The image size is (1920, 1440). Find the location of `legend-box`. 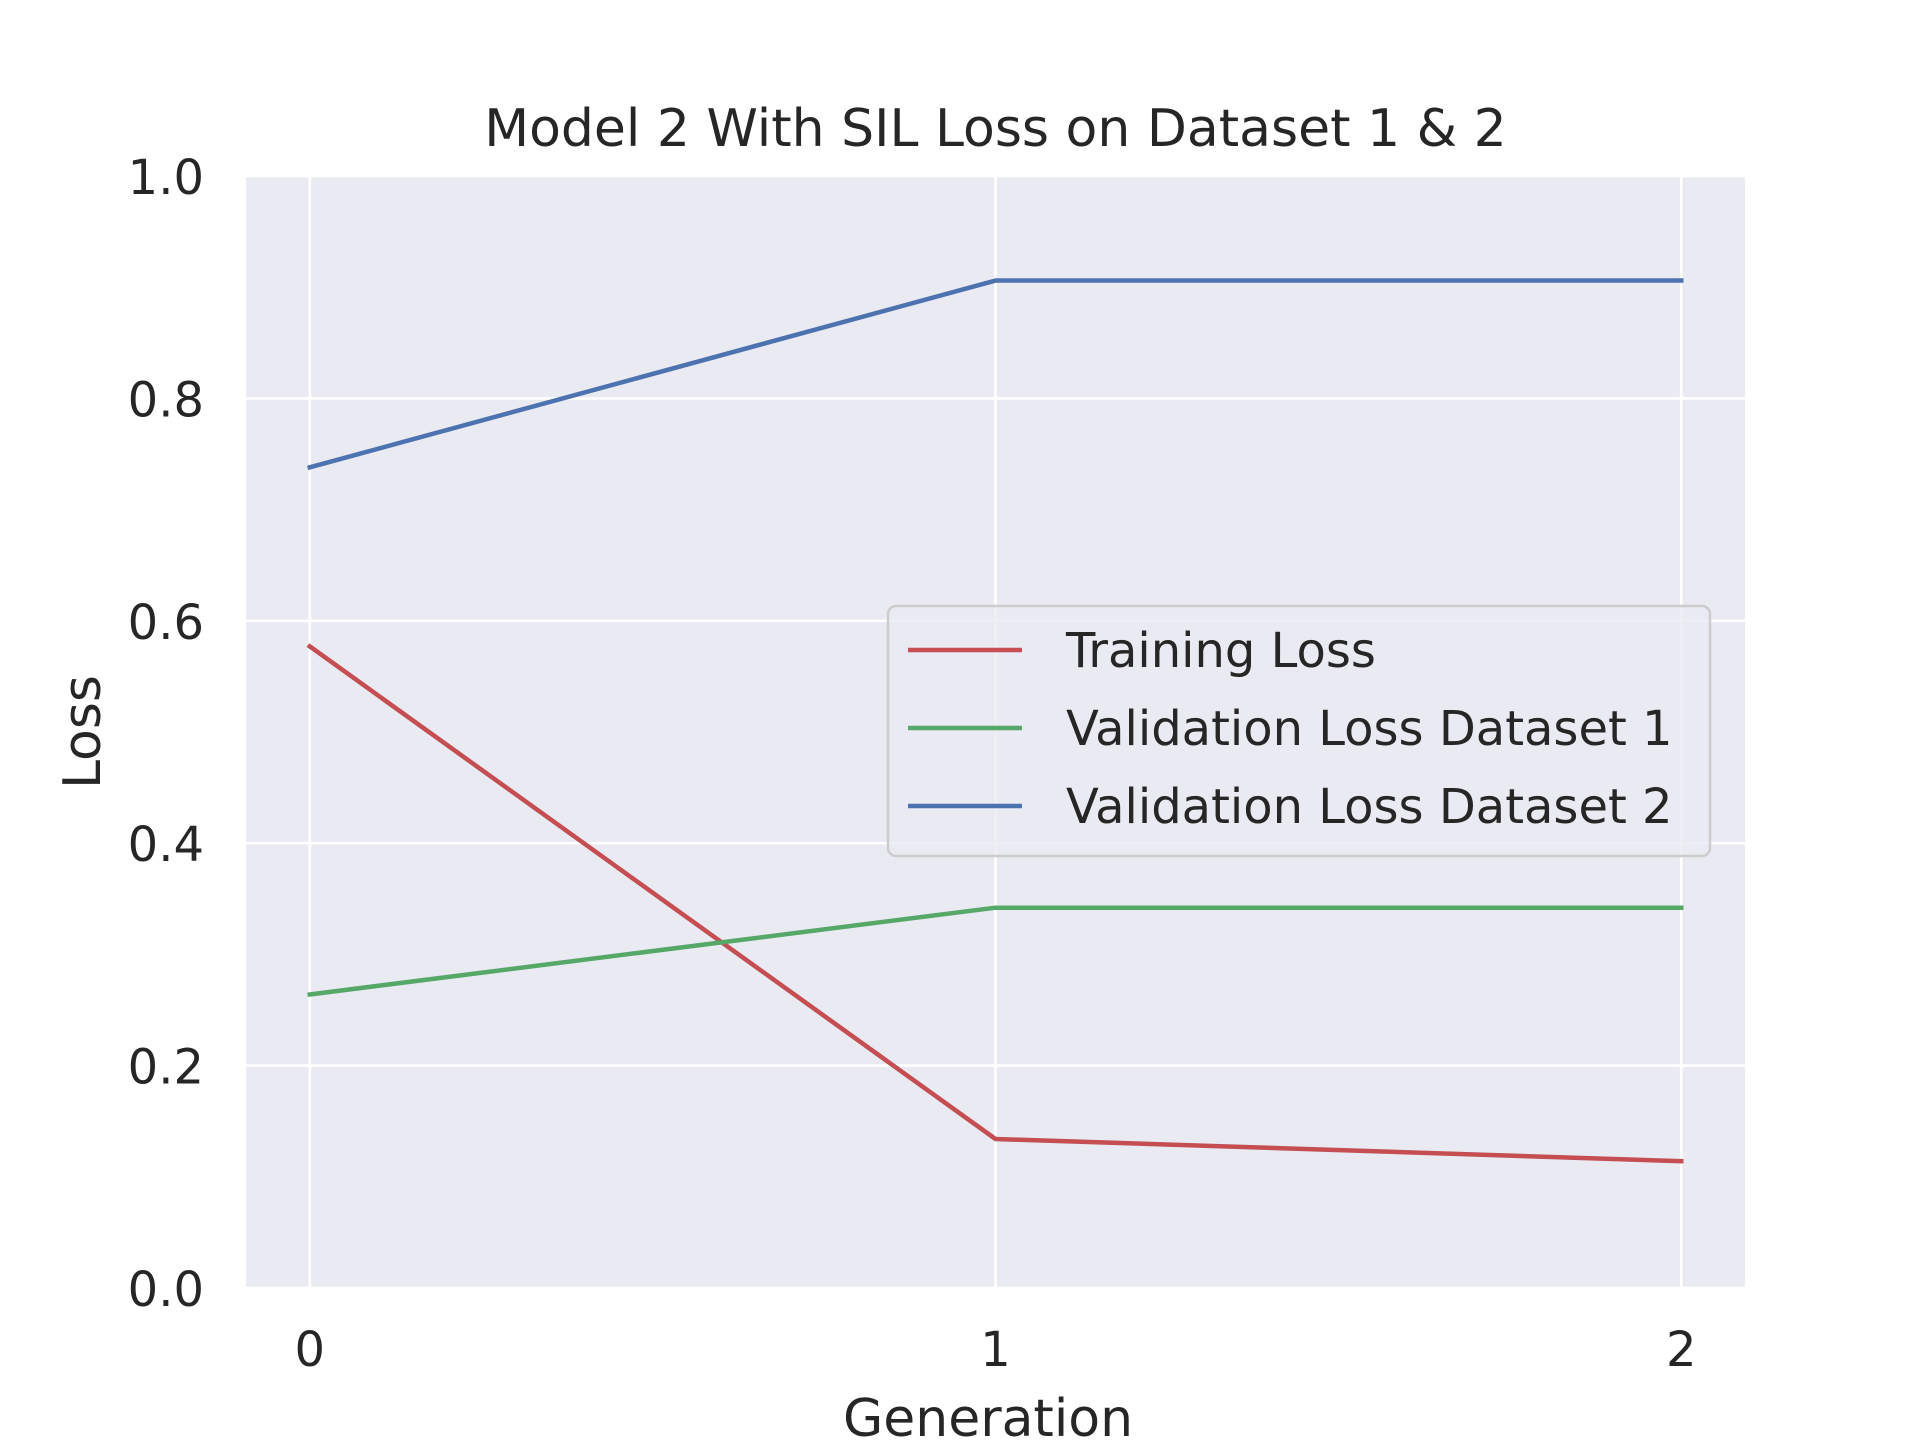

legend-box is located at coordinates (1299, 731).